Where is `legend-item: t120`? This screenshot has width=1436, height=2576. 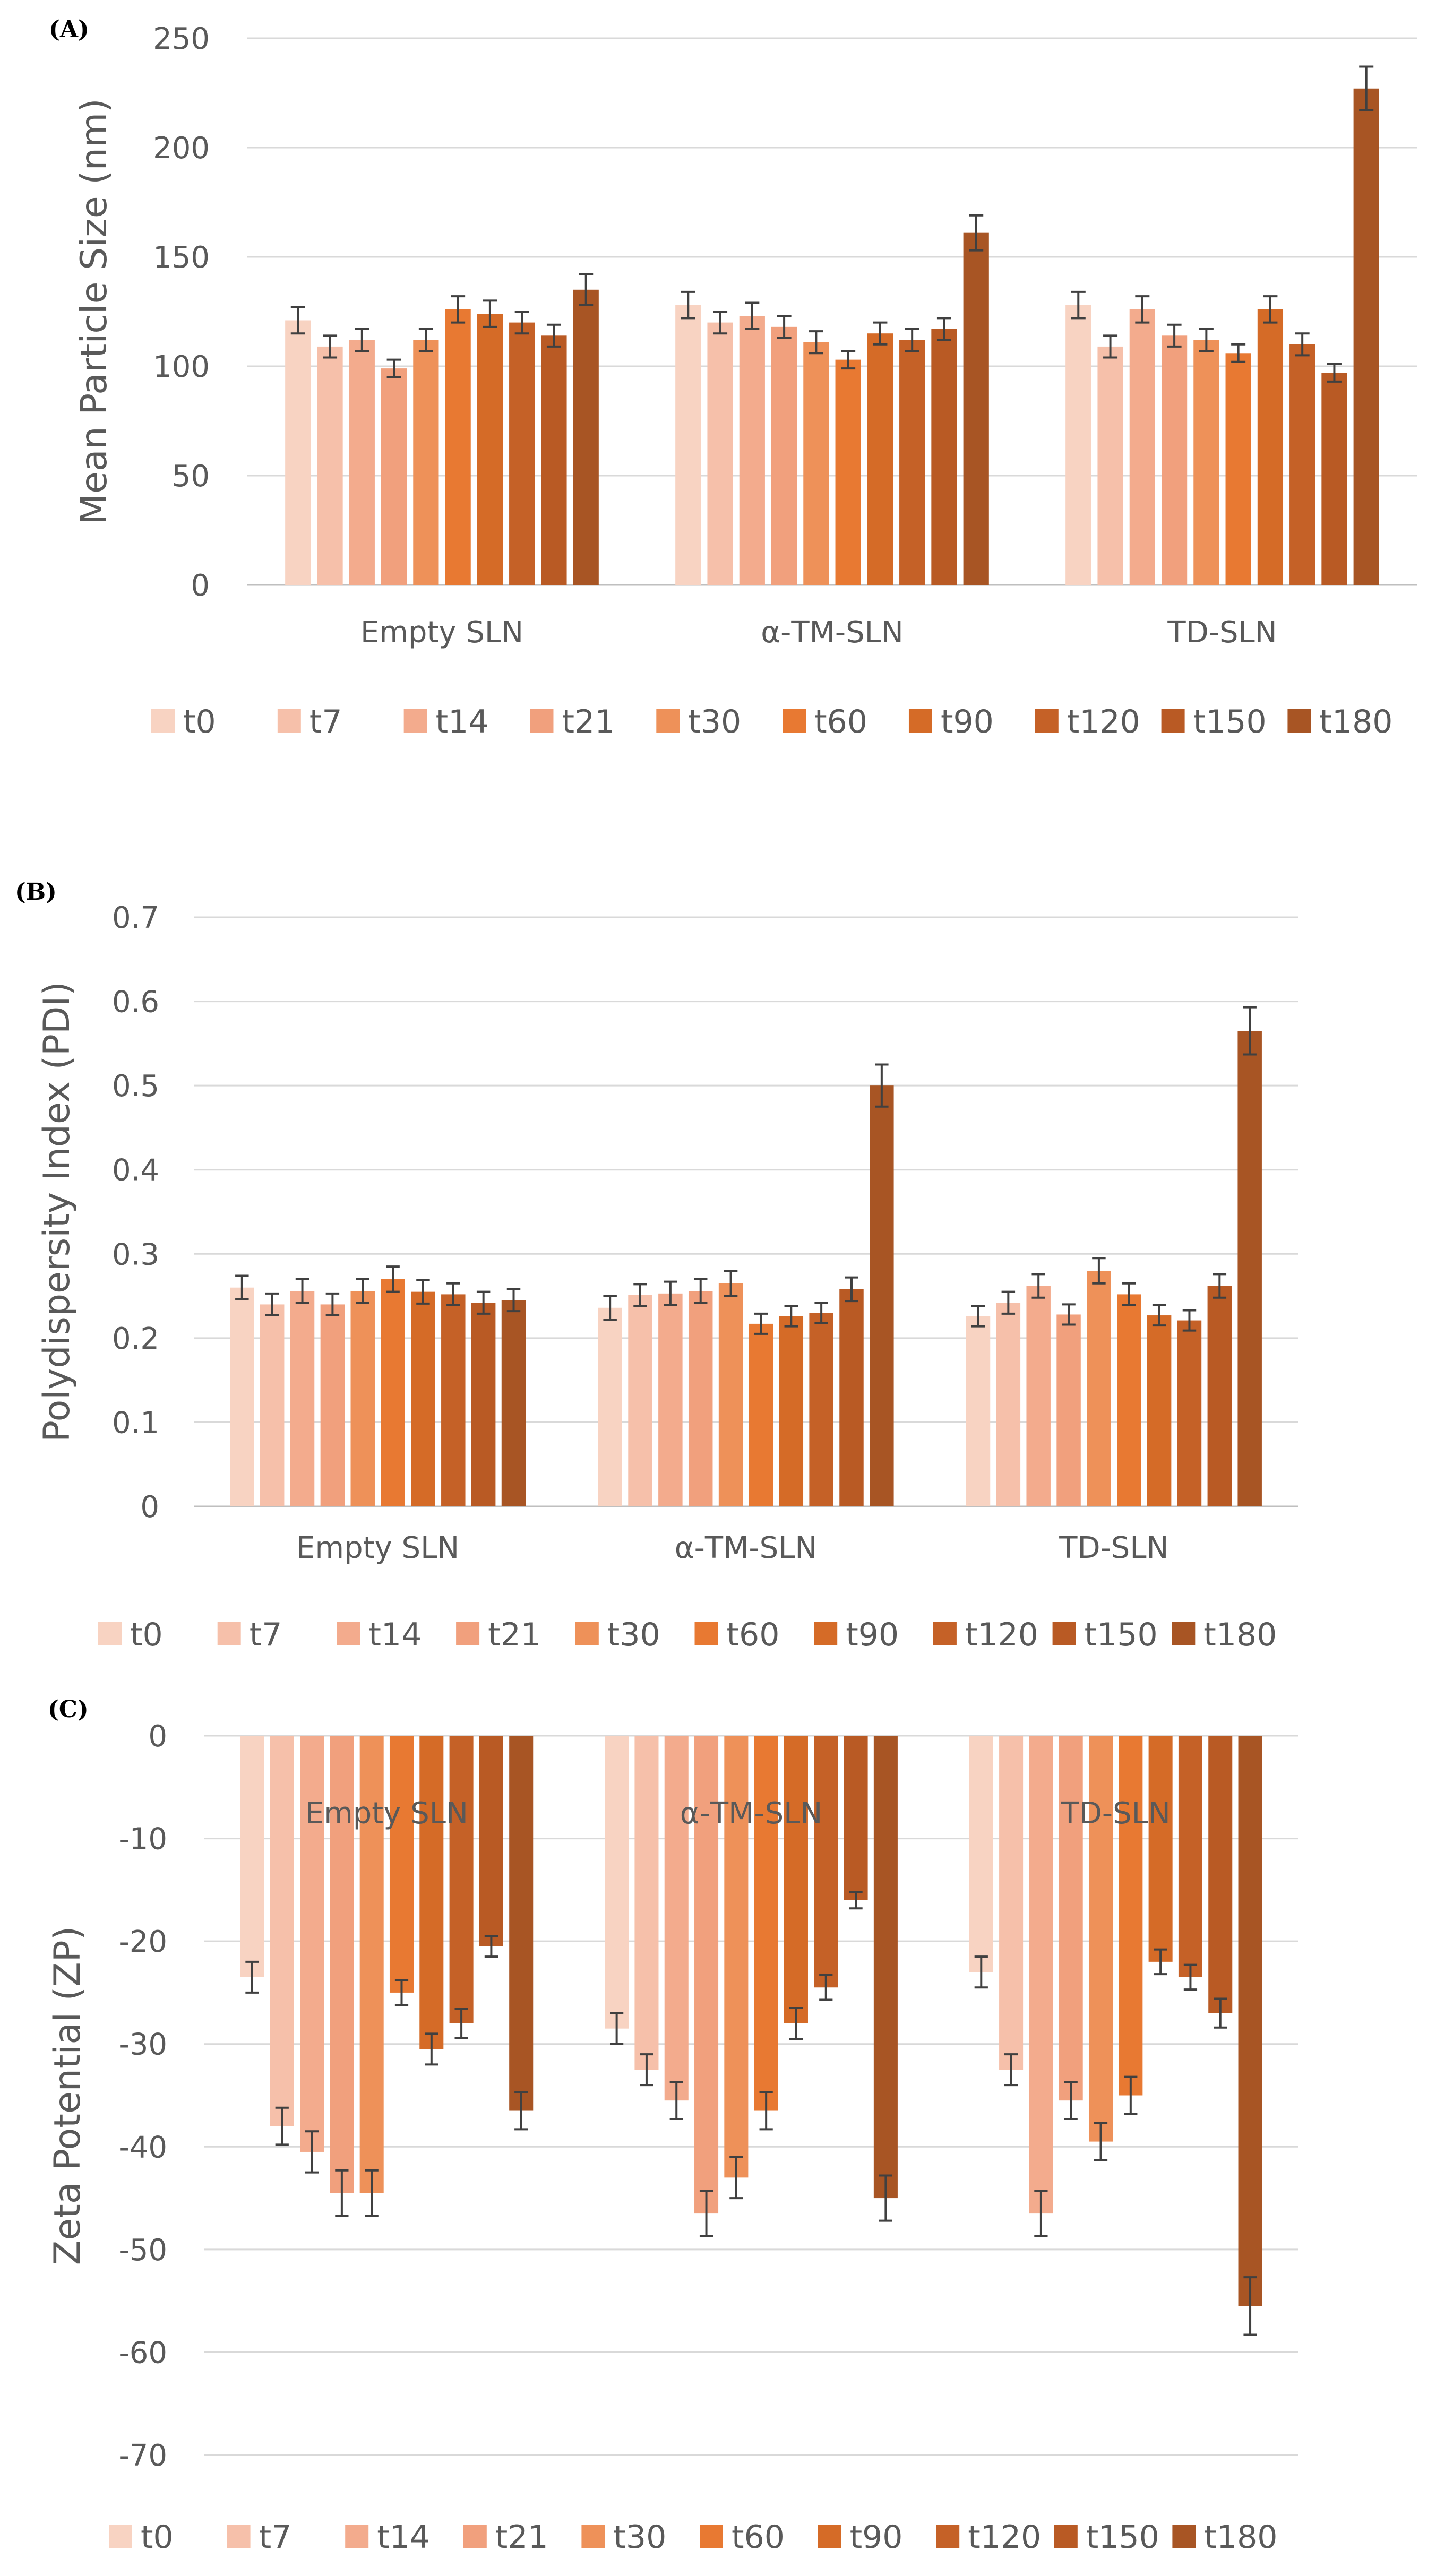
legend-item: t120 is located at coordinates (988, 2537).